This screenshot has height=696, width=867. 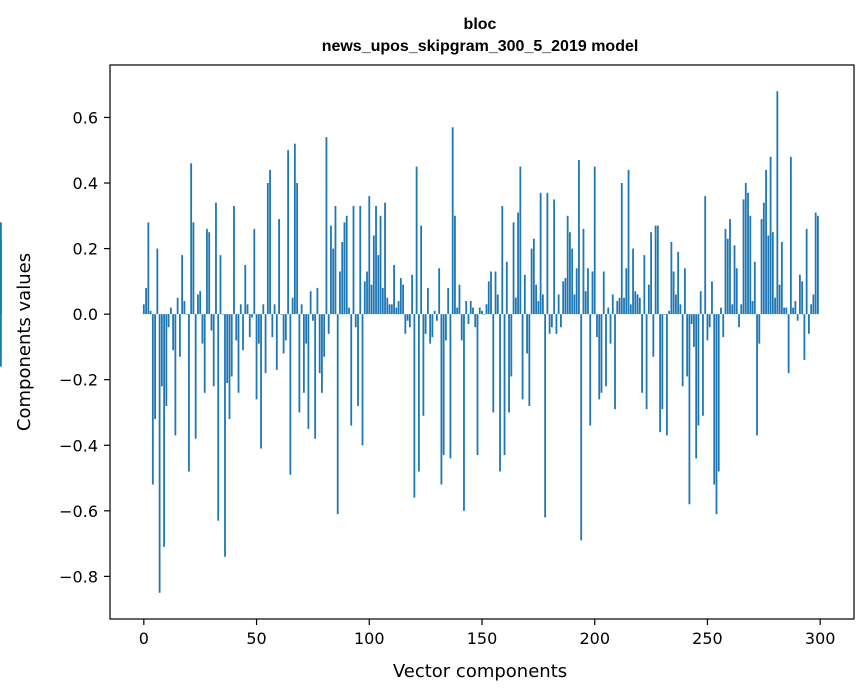 What do you see at coordinates (78, 576) in the screenshot?
I see `y-tick-label: −0.8` at bounding box center [78, 576].